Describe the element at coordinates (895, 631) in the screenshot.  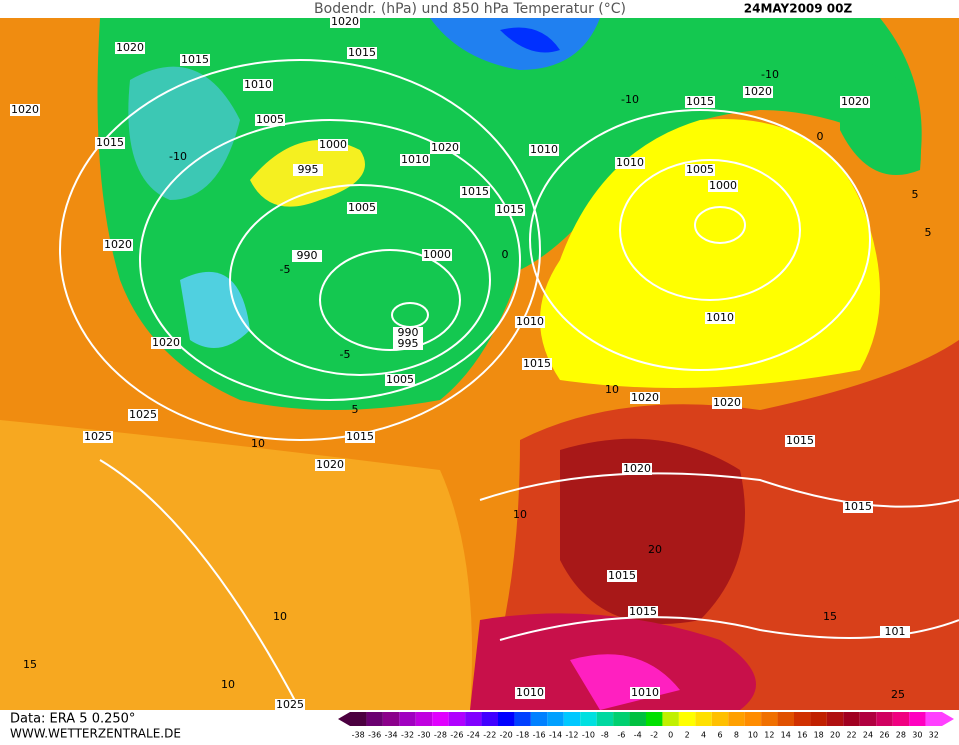
I see `isobar-label: 101` at that location.